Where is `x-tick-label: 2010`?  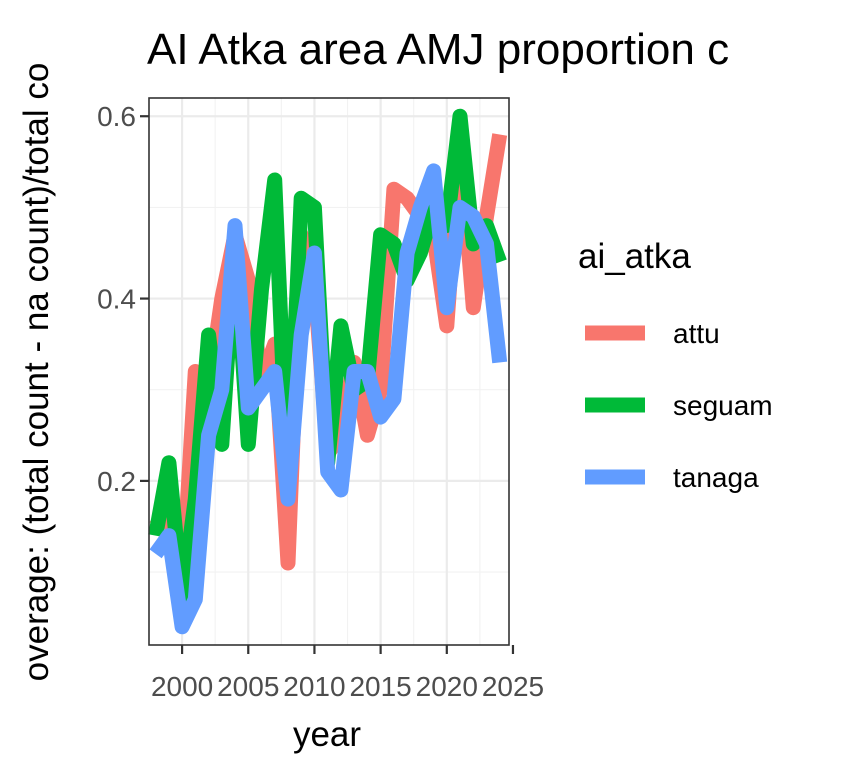
x-tick-label: 2010 is located at coordinates (314, 686).